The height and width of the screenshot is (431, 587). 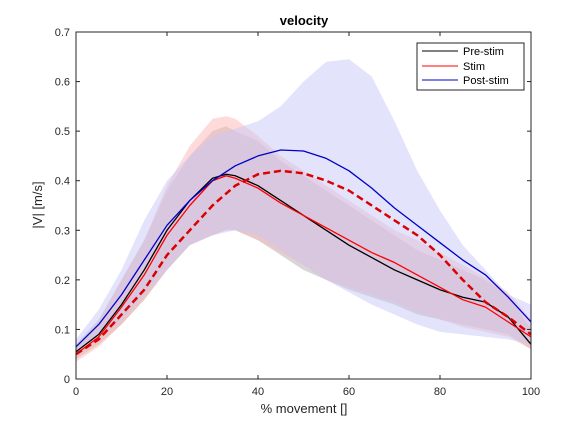 I want to click on legend-label-post-stim: Post-stim, so click(x=486, y=81).